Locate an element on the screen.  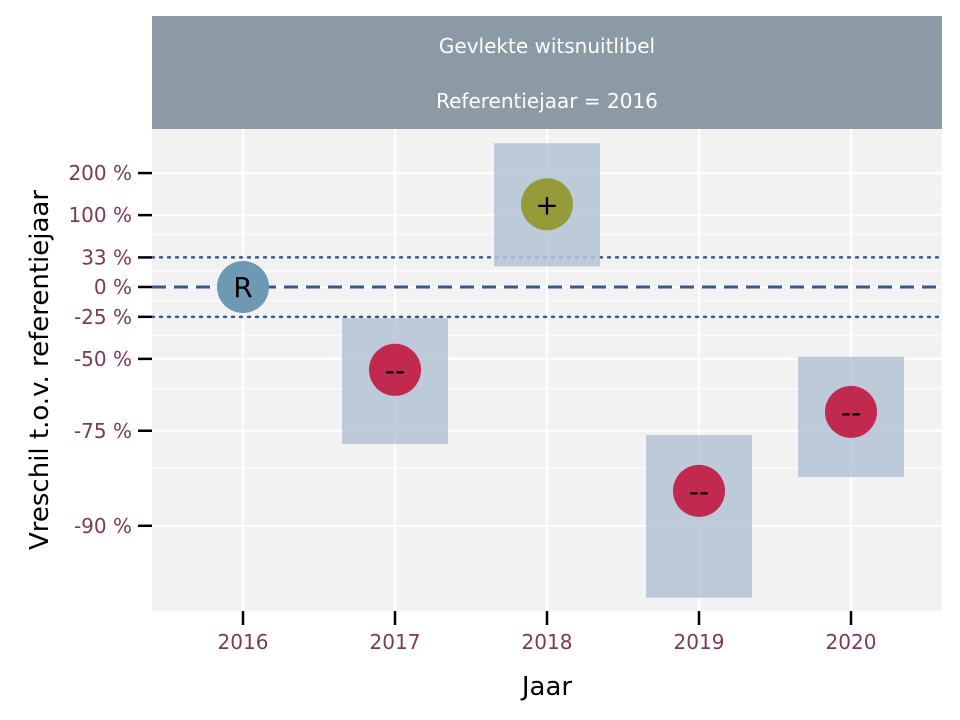
point-label: + is located at coordinates (546, 204).